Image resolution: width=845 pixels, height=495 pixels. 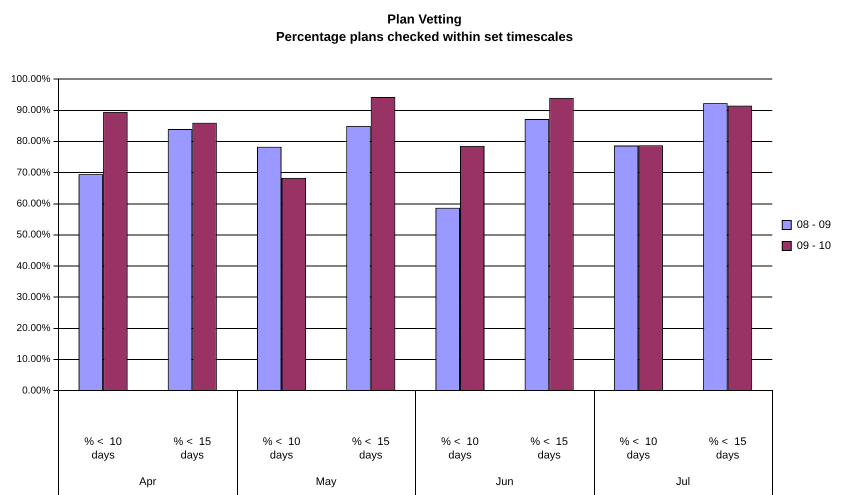 What do you see at coordinates (33, 266) in the screenshot?
I see `y-tick-label: 40.00%` at bounding box center [33, 266].